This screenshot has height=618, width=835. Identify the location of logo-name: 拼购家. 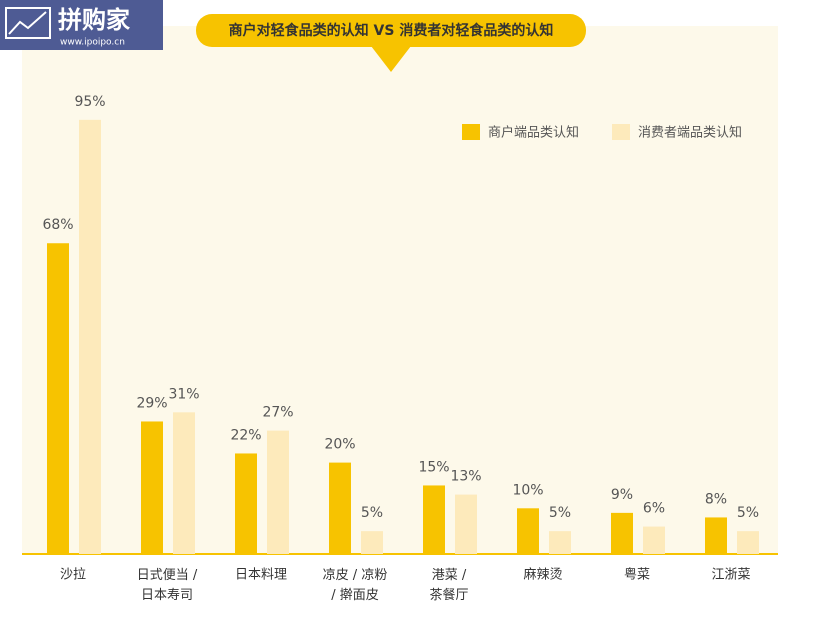
(94, 20).